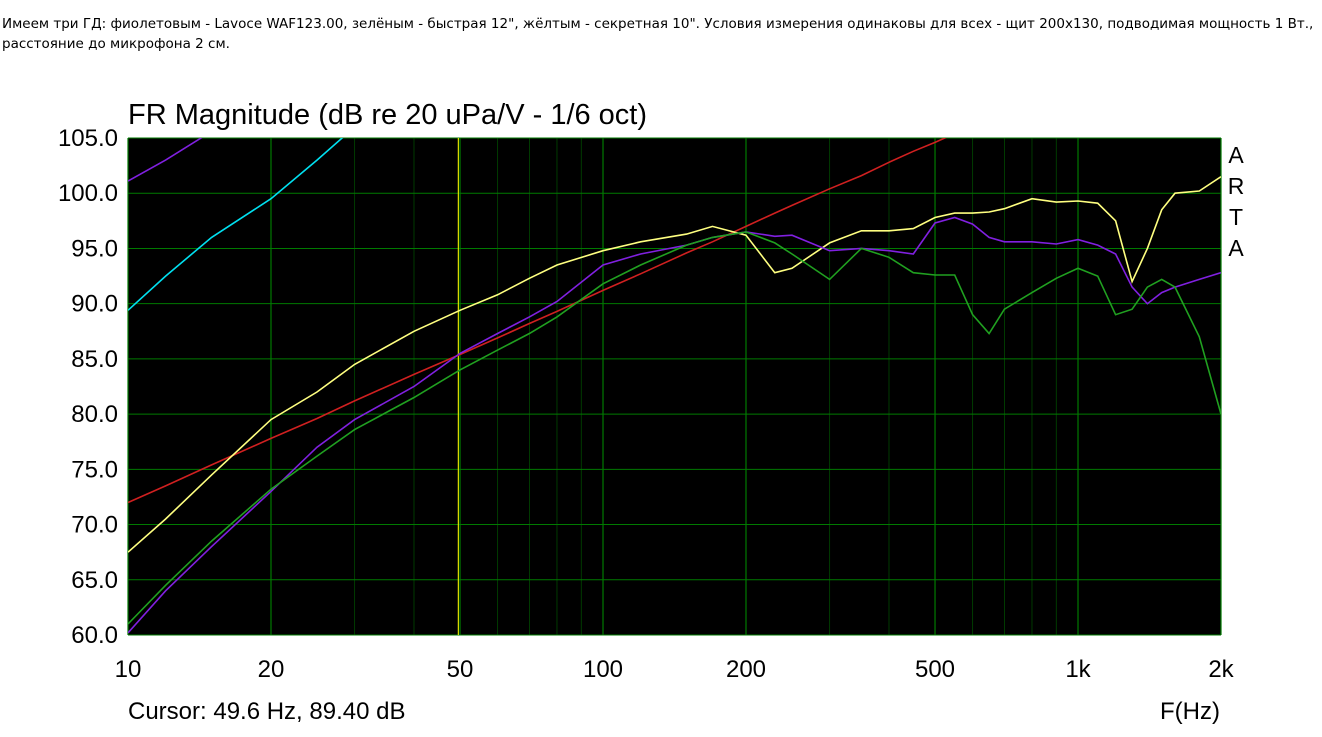 This screenshot has height=737, width=1322. Describe the element at coordinates (94, 248) in the screenshot. I see `y-tick-label: 95.0` at that location.